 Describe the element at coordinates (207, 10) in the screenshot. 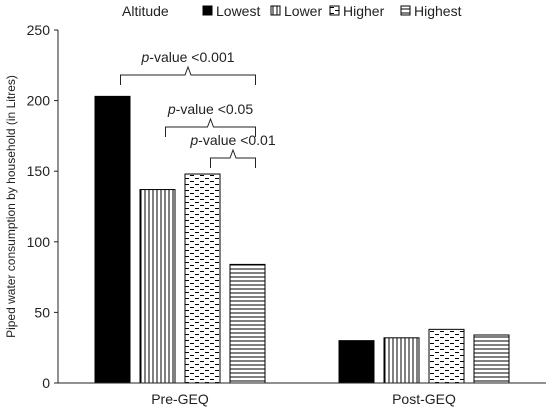

I see `legend-swatch-lowest` at that location.